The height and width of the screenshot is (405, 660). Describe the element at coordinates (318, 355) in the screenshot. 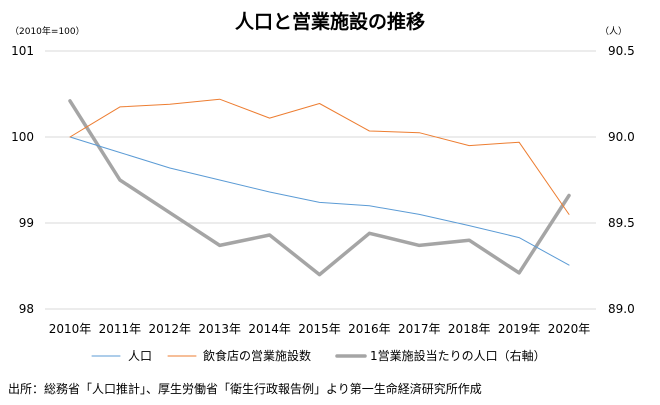

I see `legend: 人口 飲食店の営業施設数 1営業施設当たりの人口（右軸）` at that location.